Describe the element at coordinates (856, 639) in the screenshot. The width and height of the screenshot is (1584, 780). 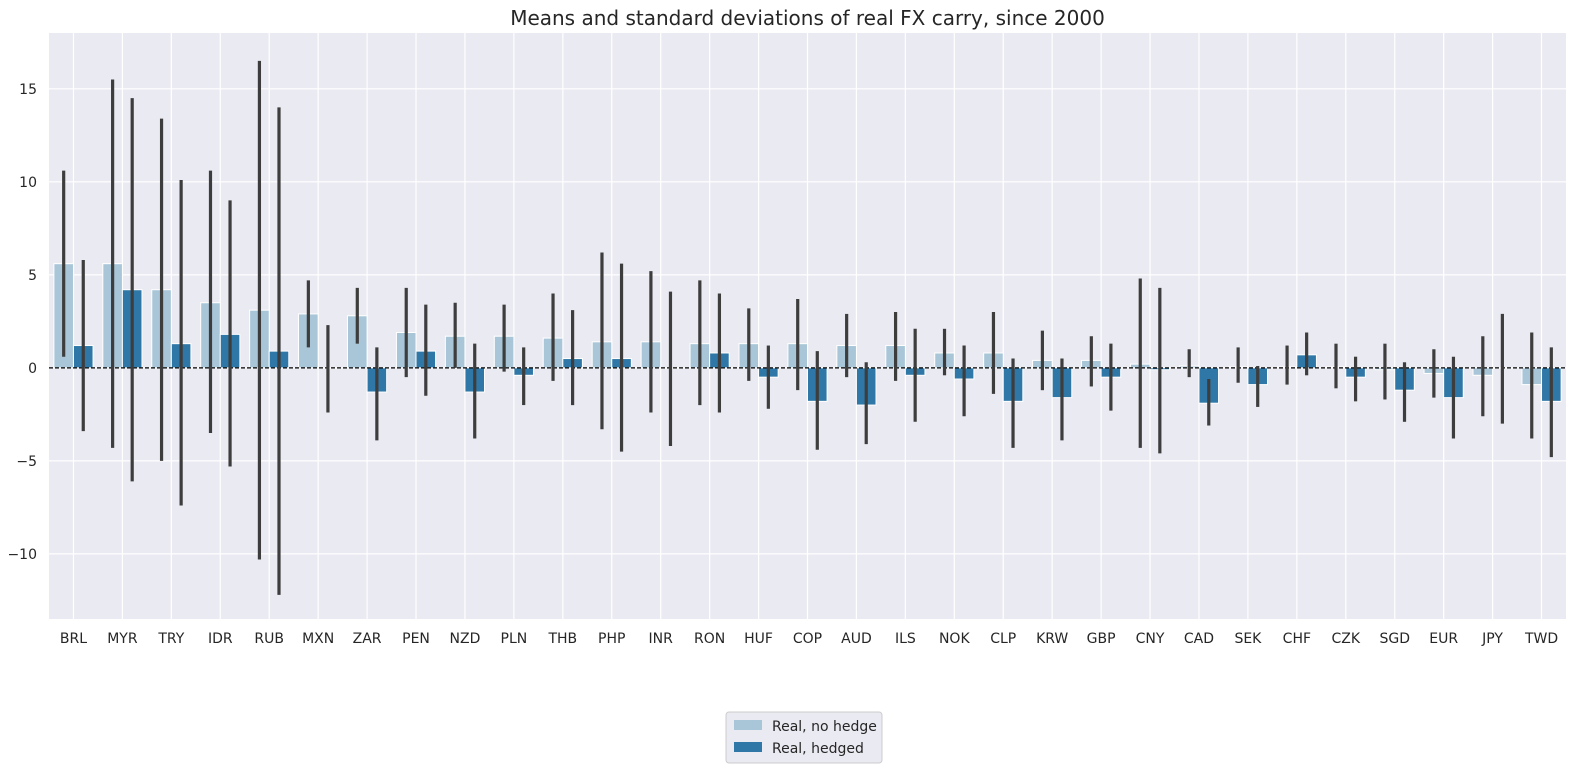
I see `x-tick-label: AUD` at that location.